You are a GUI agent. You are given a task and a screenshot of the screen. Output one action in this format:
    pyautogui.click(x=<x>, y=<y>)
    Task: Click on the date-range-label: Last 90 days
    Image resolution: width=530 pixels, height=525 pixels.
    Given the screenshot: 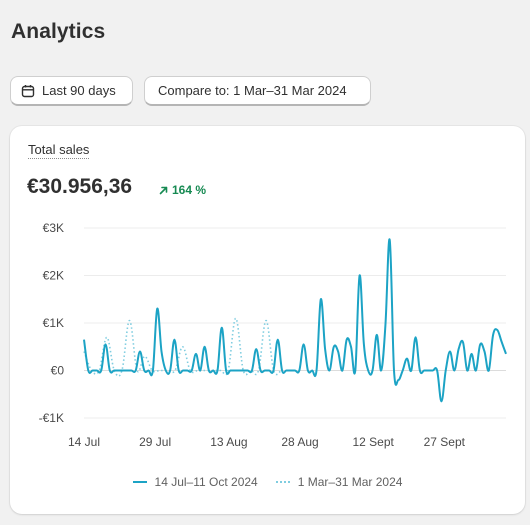 What is the action you would take?
    pyautogui.click(x=79, y=90)
    